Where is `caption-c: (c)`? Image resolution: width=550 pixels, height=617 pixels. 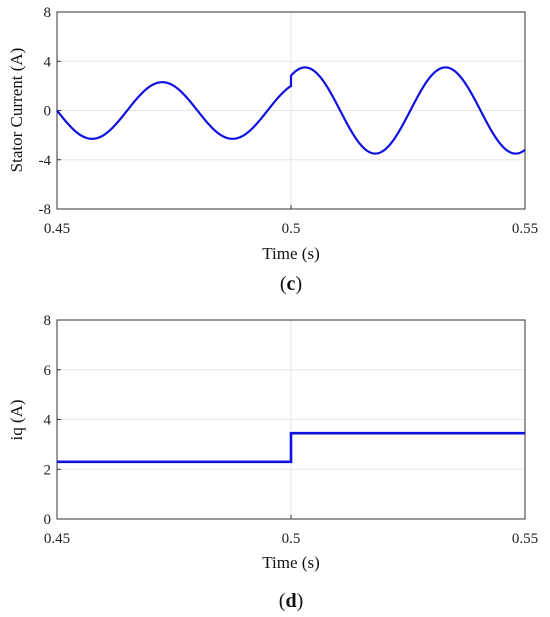
caption-c: (c) is located at coordinates (291, 284).